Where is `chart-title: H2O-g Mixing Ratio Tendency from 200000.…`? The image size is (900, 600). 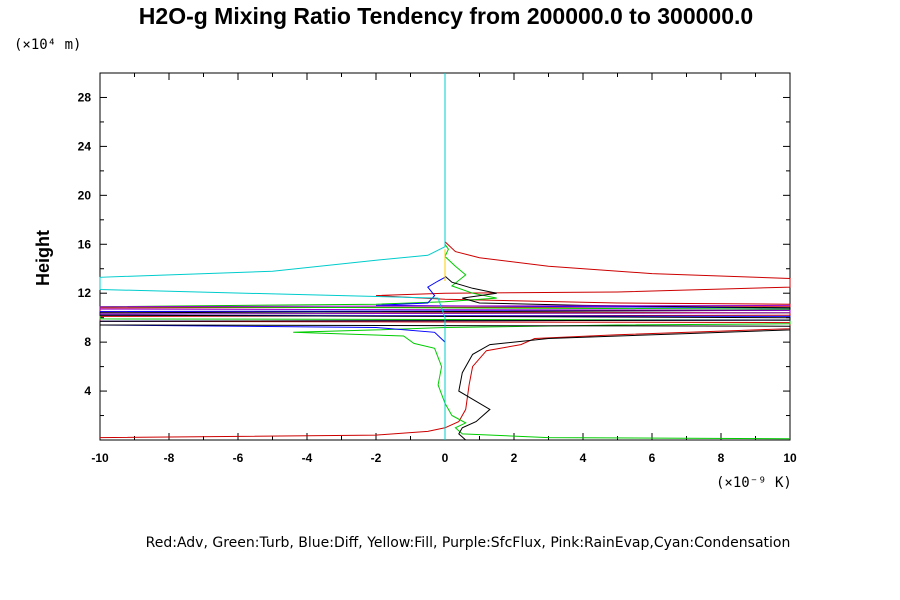 chart-title: H2O-g Mixing Ratio Tendency from 200000.… is located at coordinates (446, 16).